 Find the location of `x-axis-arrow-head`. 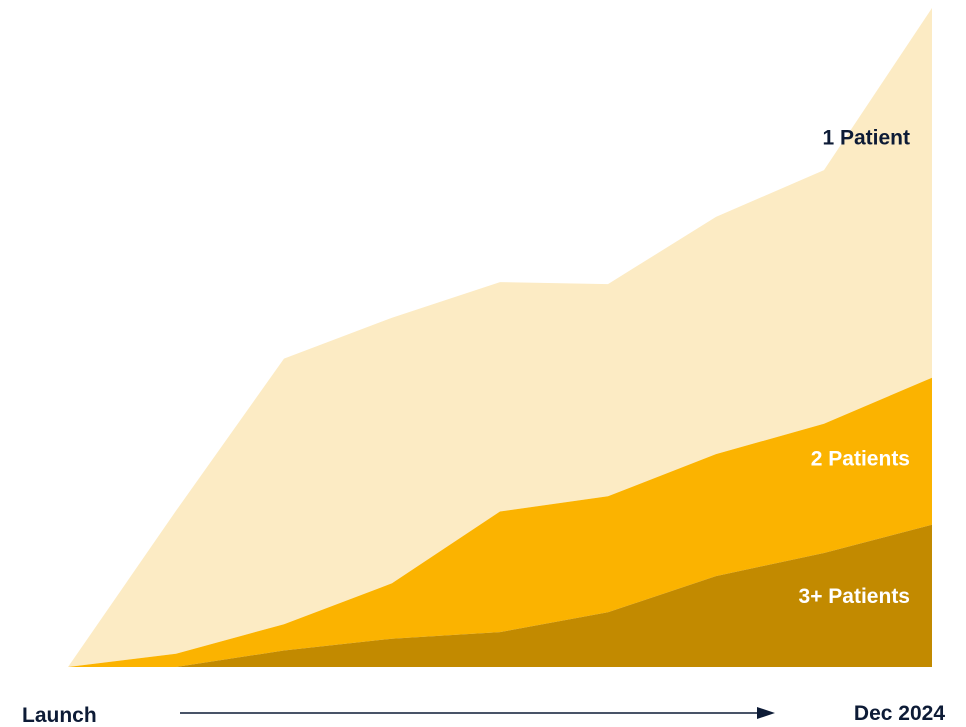

x-axis-arrow-head is located at coordinates (766, 713).